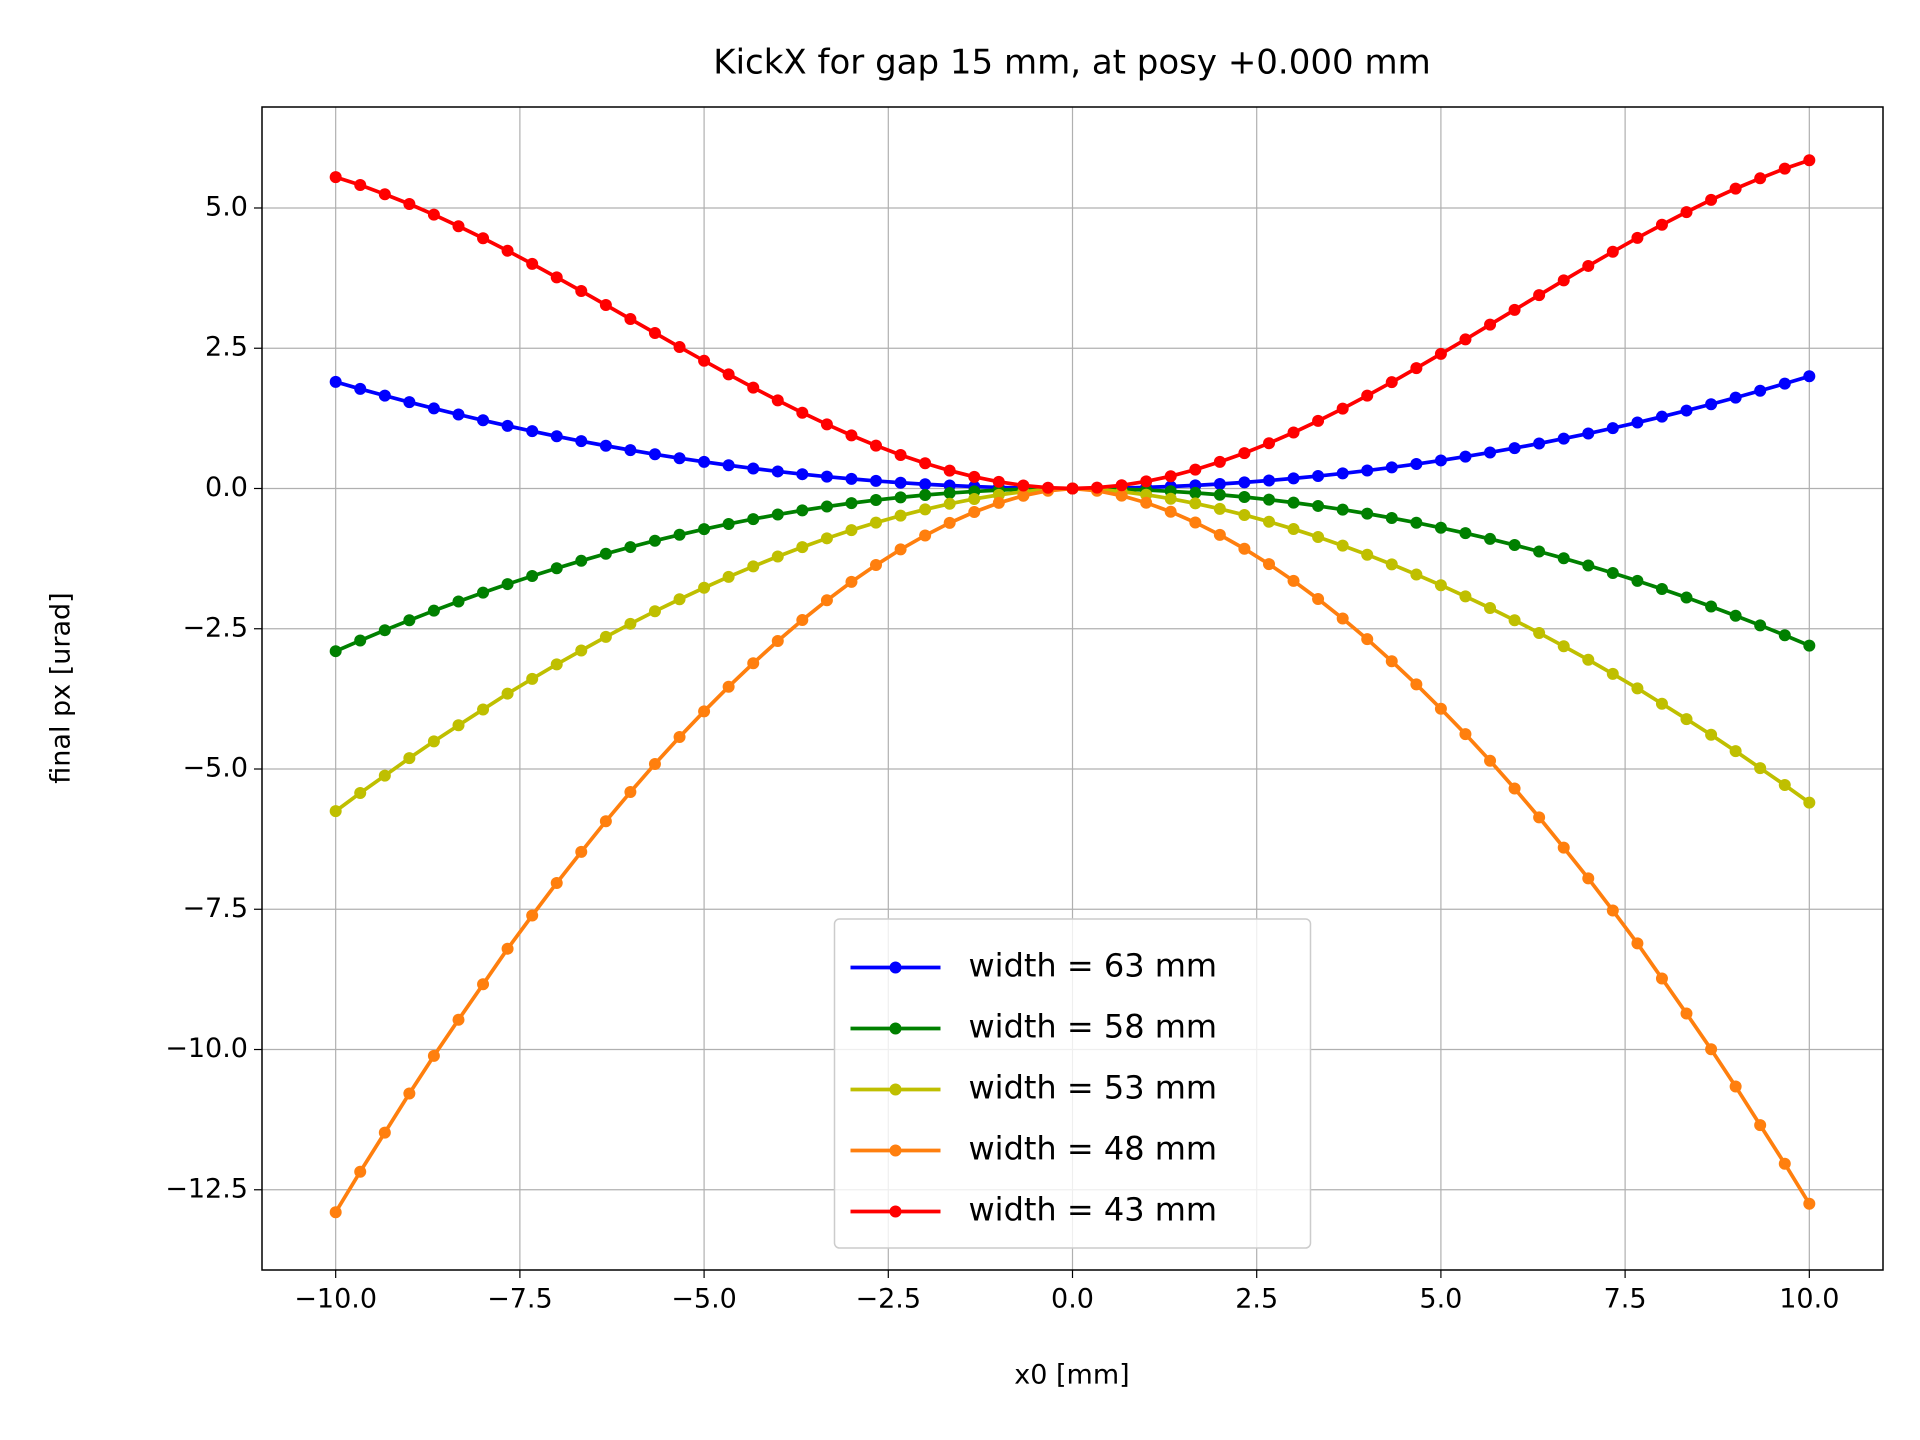 The width and height of the screenshot is (1920, 1440). Describe the element at coordinates (335, 1299) in the screenshot. I see `x-tick-label: −10.0` at that location.